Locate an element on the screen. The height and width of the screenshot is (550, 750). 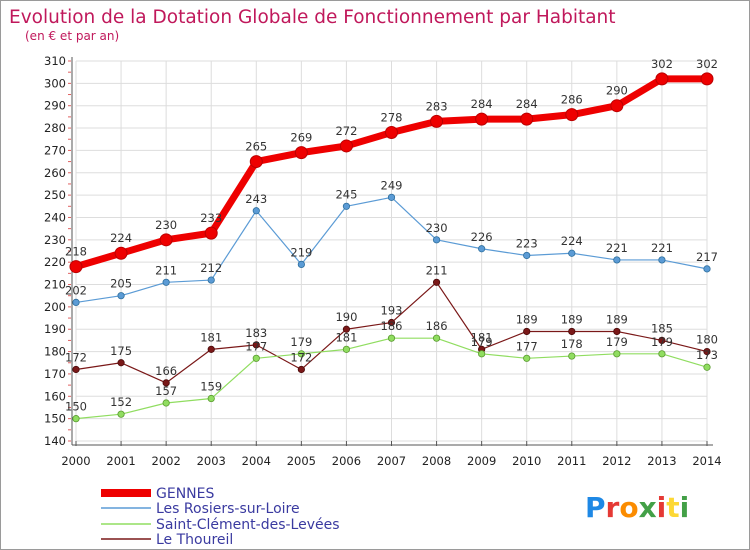
logo-letter: P is located at coordinates (595, 507).